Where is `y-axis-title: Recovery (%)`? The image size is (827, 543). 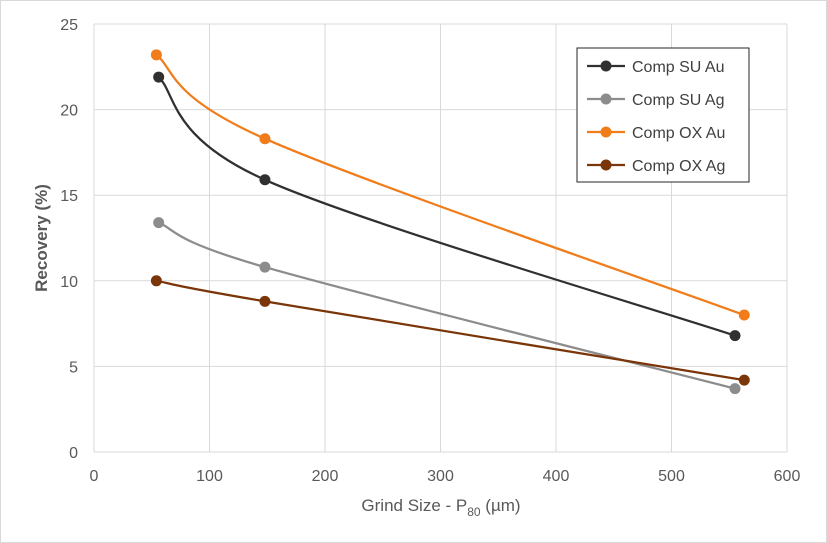 y-axis-title: Recovery (%) is located at coordinates (41, 238).